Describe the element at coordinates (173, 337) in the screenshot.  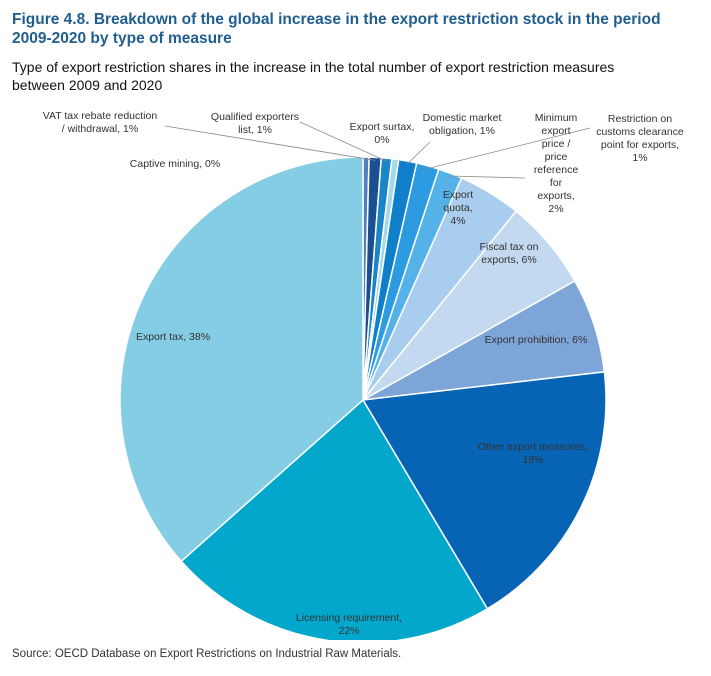
I see `slice-label: Export tax, 38%` at that location.